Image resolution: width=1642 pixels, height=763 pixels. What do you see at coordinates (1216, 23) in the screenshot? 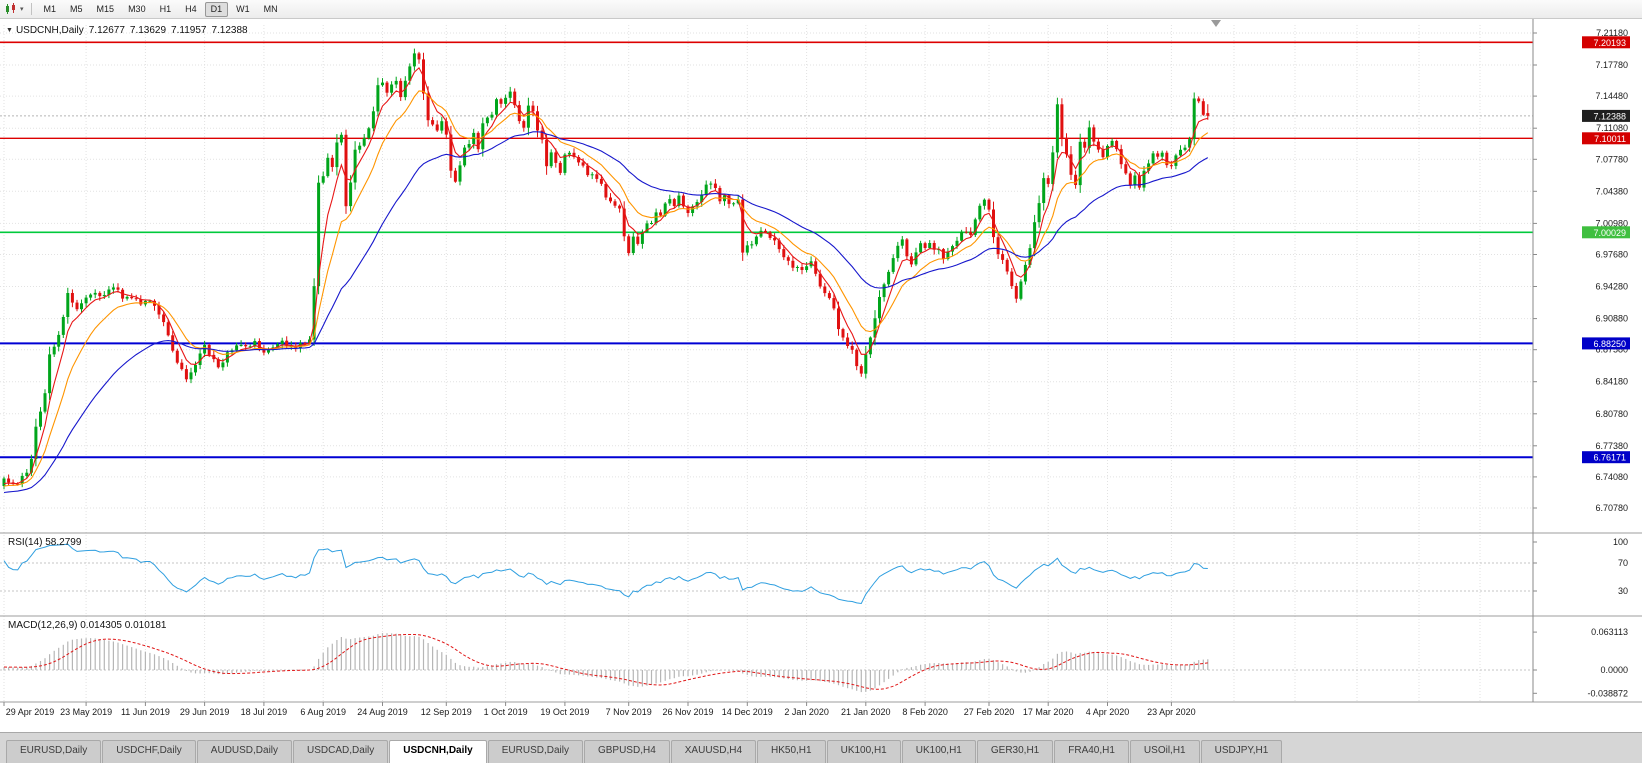
I see `chart-shift-marker-icon` at bounding box center [1216, 23].